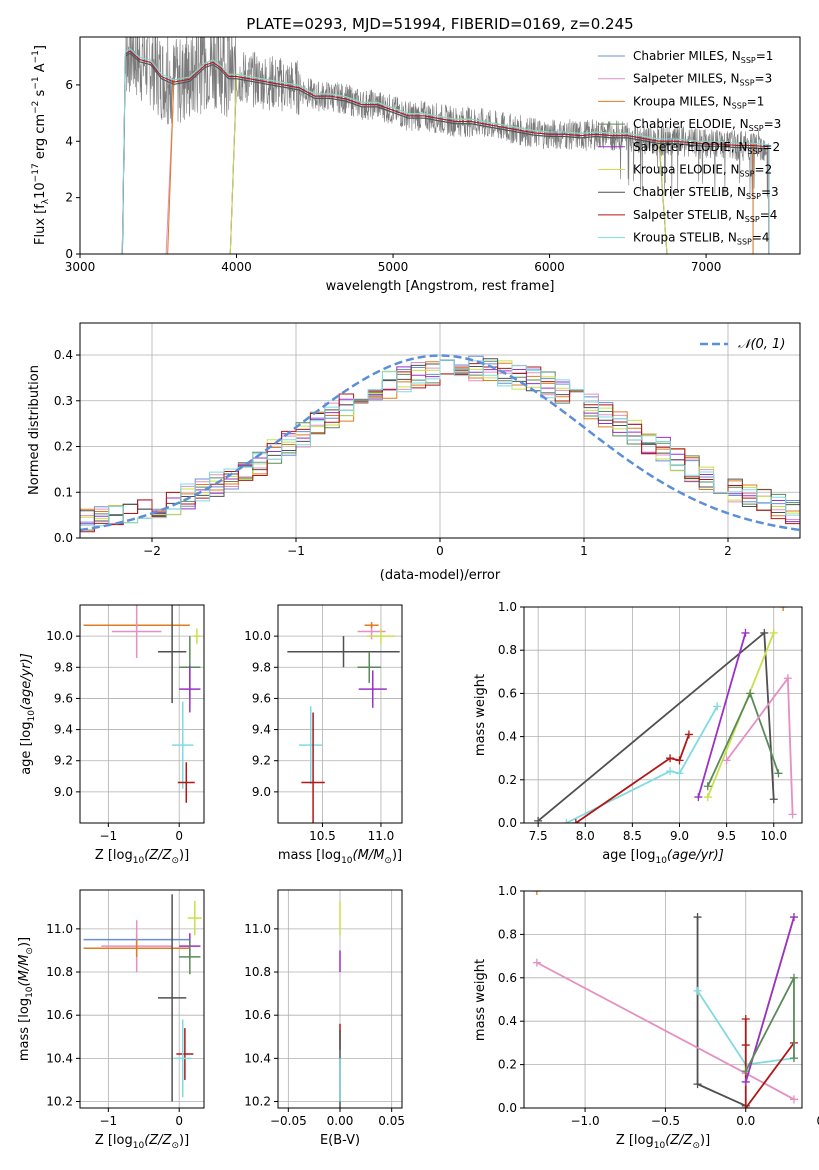 The height and width of the screenshot is (1170, 819). I want to click on y-tick-label: 0.2, so click(63, 447).